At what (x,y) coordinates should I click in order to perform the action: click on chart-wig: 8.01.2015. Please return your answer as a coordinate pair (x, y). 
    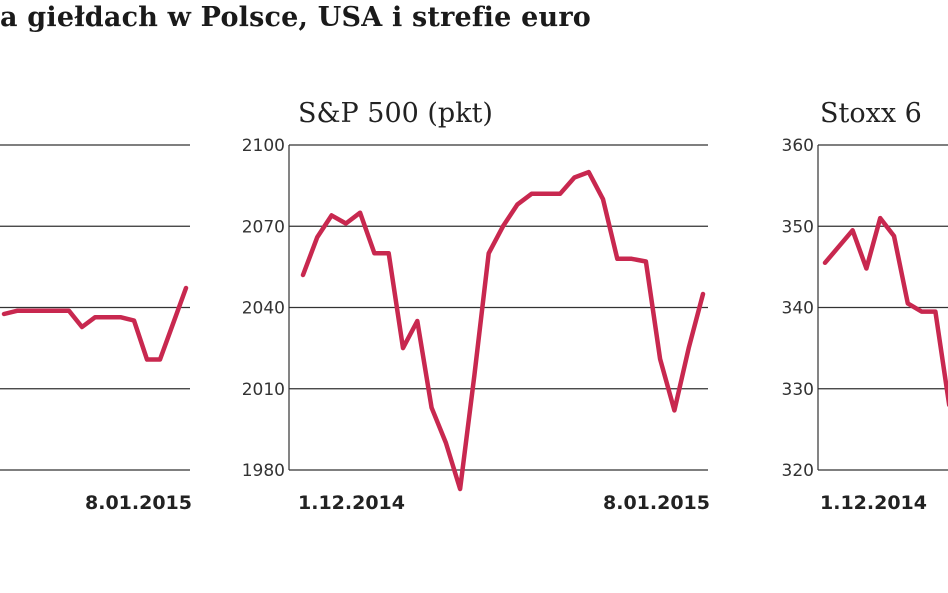
    Looking at the image, I should click on (96, 329).